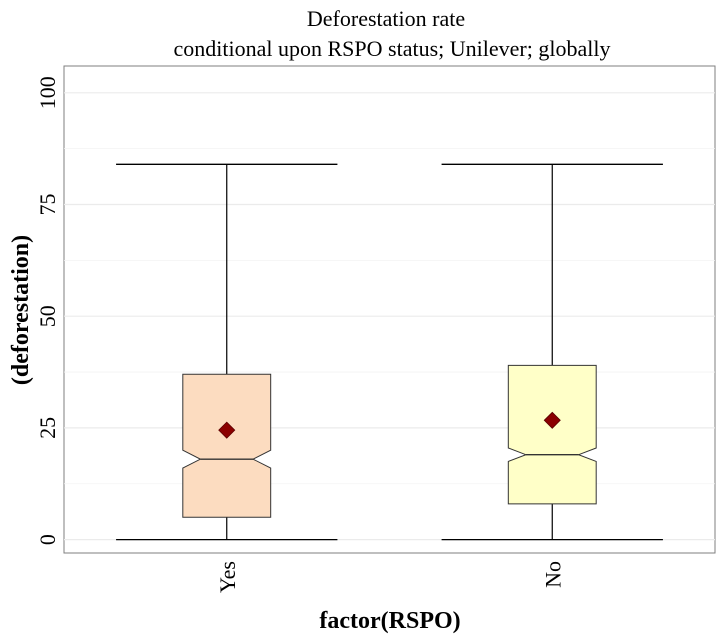 This screenshot has height=639, width=724. Describe the element at coordinates (47, 92) in the screenshot. I see `y-tick-label: 100` at that location.